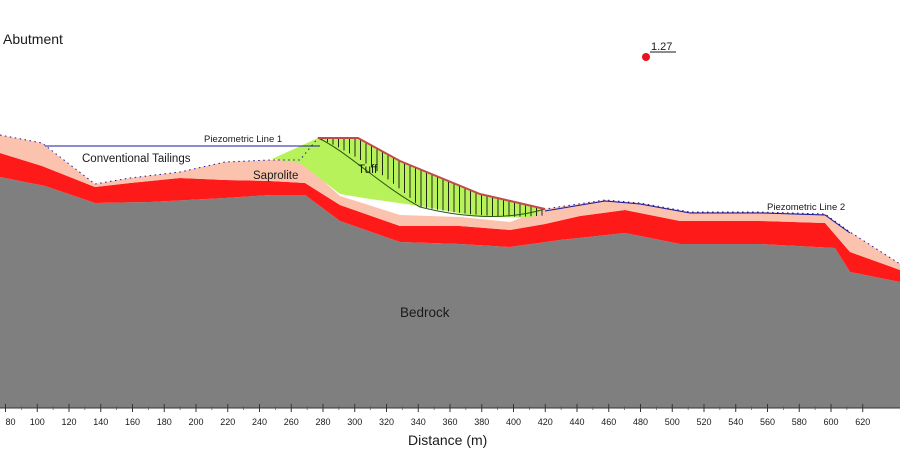 The height and width of the screenshot is (450, 900). What do you see at coordinates (576, 422) in the screenshot?
I see `x-tick-label: 440` at bounding box center [576, 422].